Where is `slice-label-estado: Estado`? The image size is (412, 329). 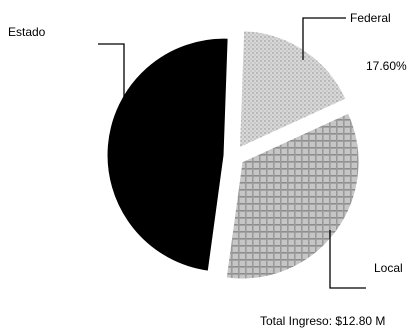 slice-label-estado: Estado is located at coordinates (27, 32).